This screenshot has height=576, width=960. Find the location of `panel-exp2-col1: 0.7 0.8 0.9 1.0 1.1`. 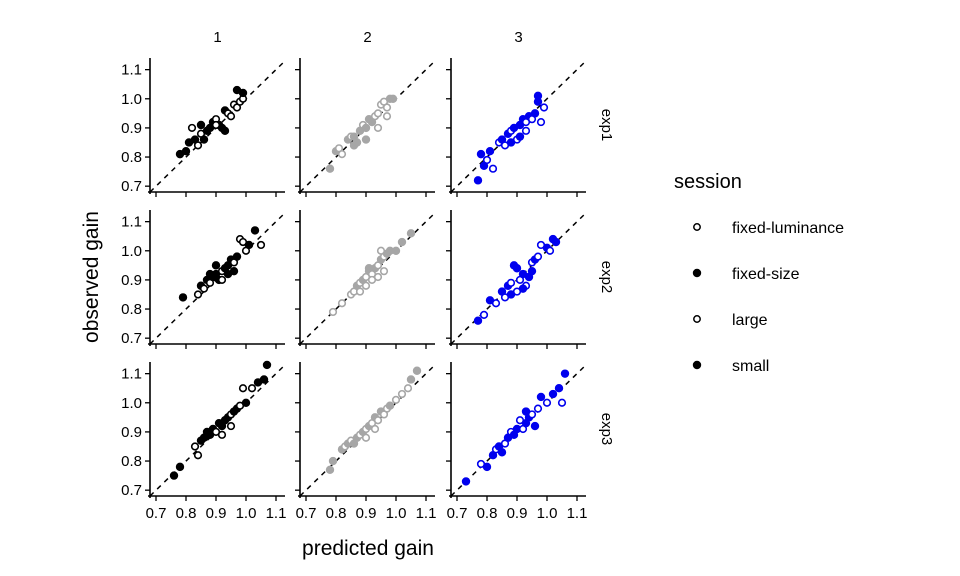

panel-exp2-col1: 0.7 0.8 0.9 1.0 1.1 is located at coordinates (203, 279).